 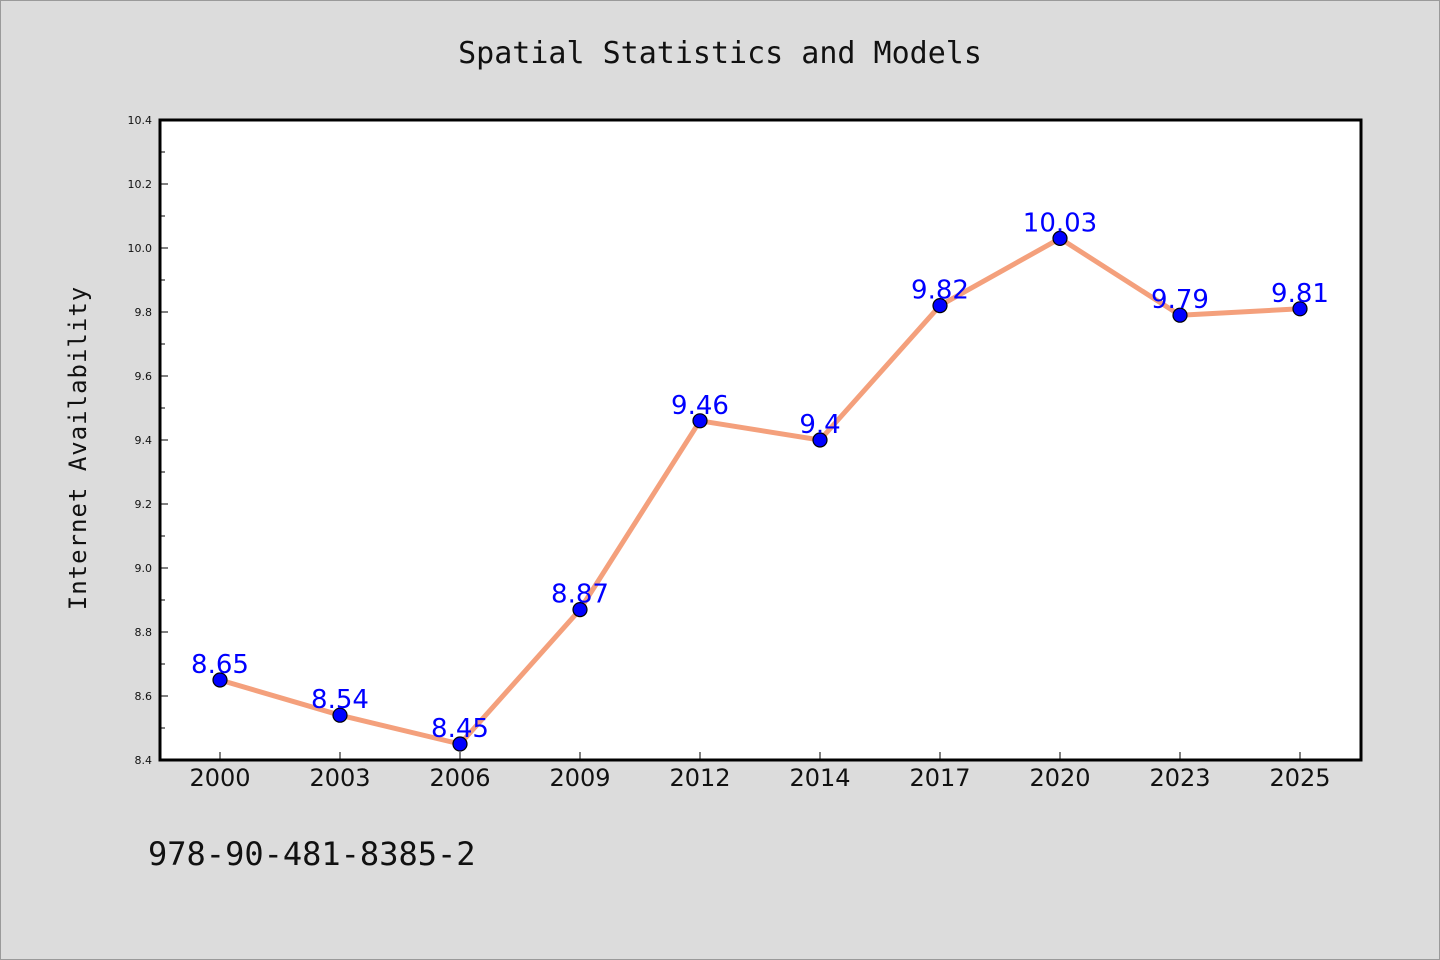 What do you see at coordinates (144, 312) in the screenshot?
I see `y-tick-label: 9.8` at bounding box center [144, 312].